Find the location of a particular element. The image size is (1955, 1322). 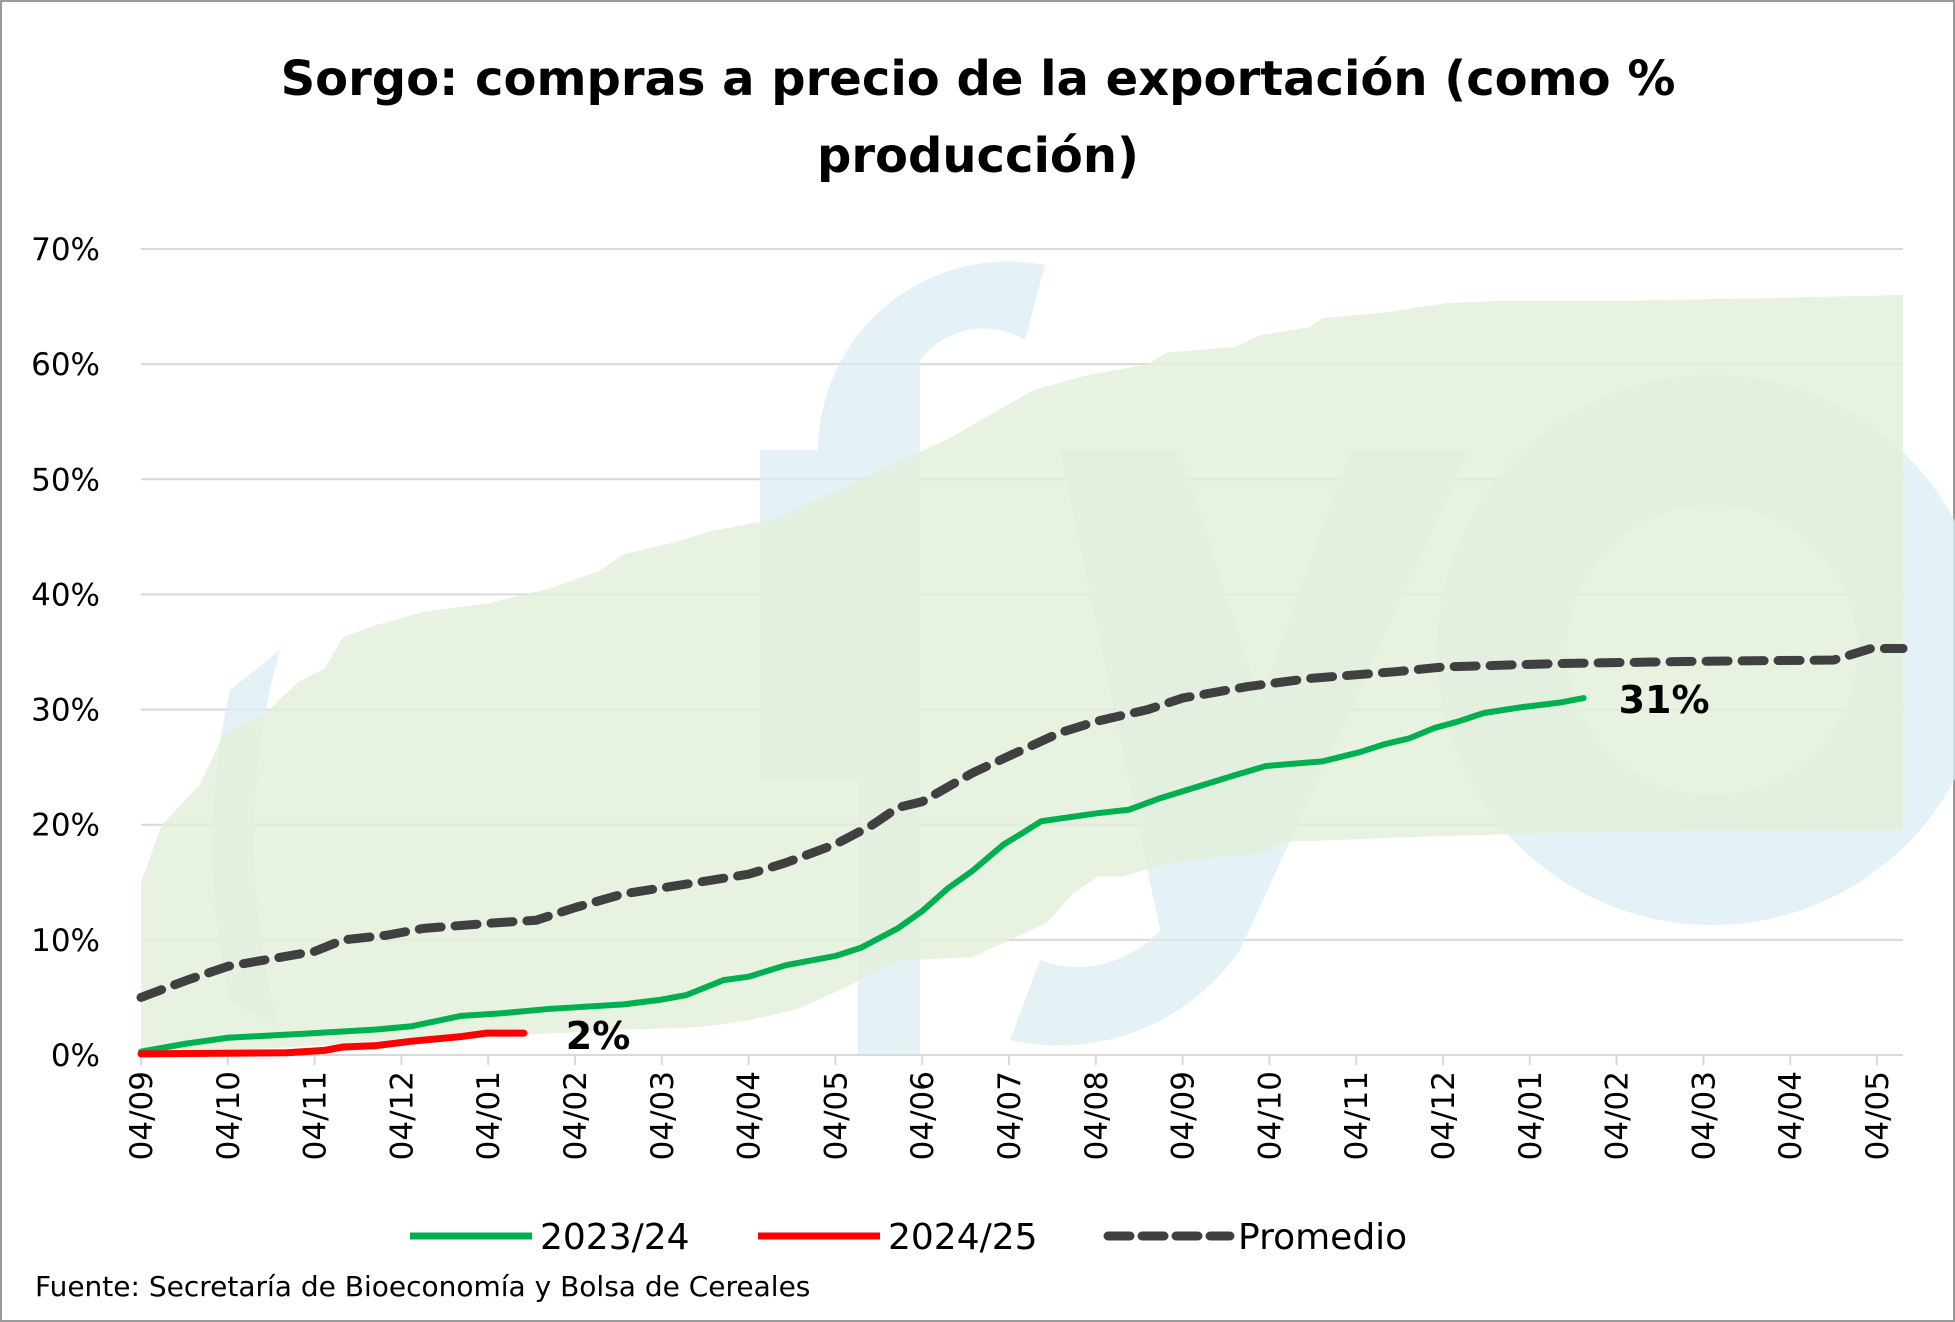

legend-item-2024-25: 2024/25 is located at coordinates (898, 1237).